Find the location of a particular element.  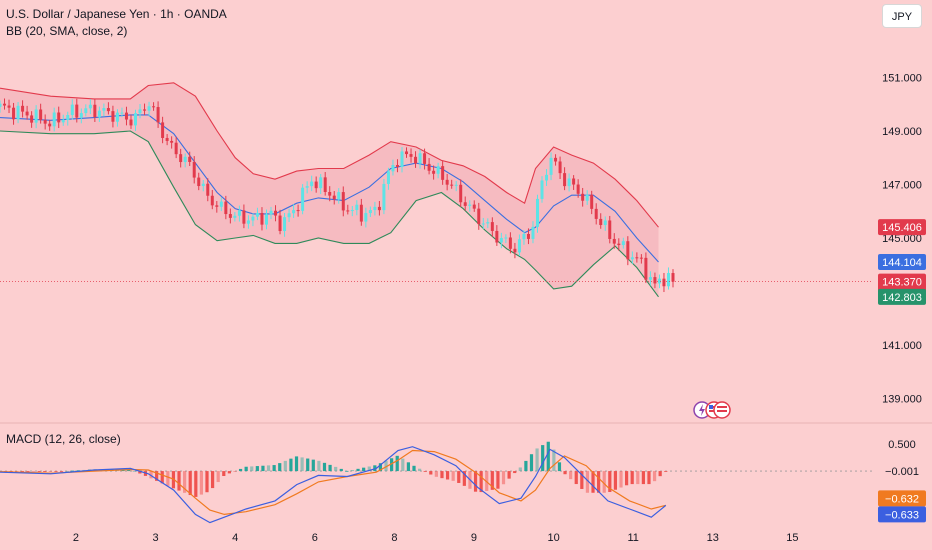

currency-button: JPY is located at coordinates (902, 16).